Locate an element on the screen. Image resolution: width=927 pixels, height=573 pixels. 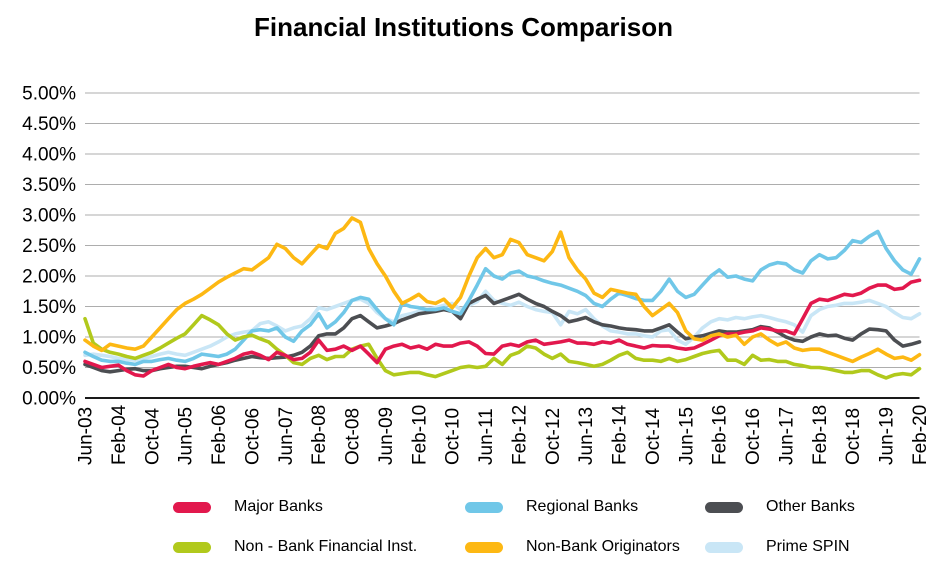
x-tick-label: Jun-09 is located at coordinates (386, 436).